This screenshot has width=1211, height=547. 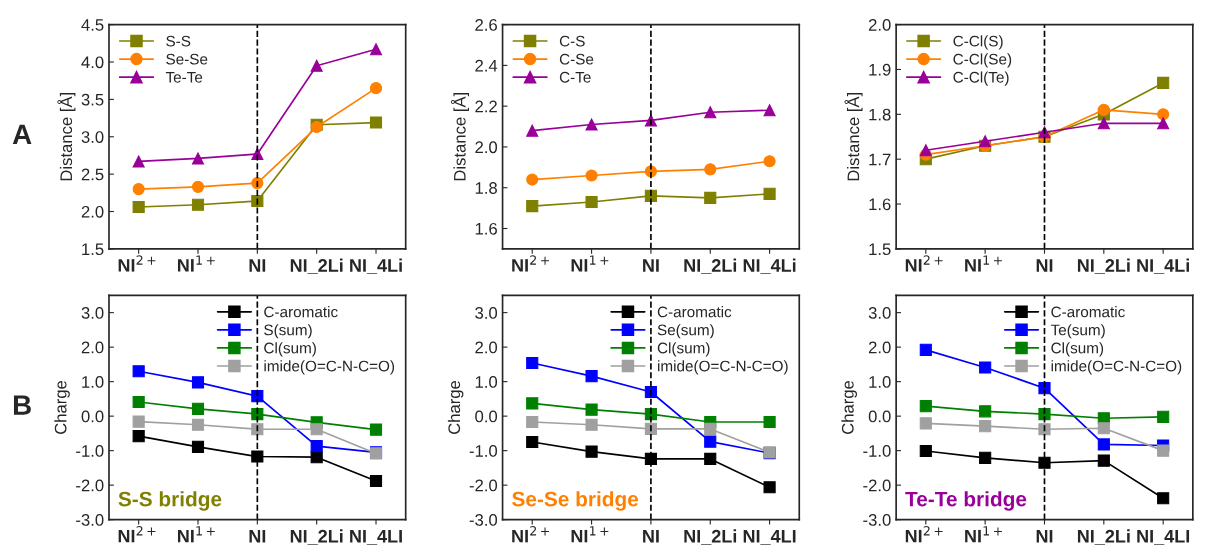 What do you see at coordinates (576, 59) in the screenshot?
I see `legend-label: C-Se` at bounding box center [576, 59].